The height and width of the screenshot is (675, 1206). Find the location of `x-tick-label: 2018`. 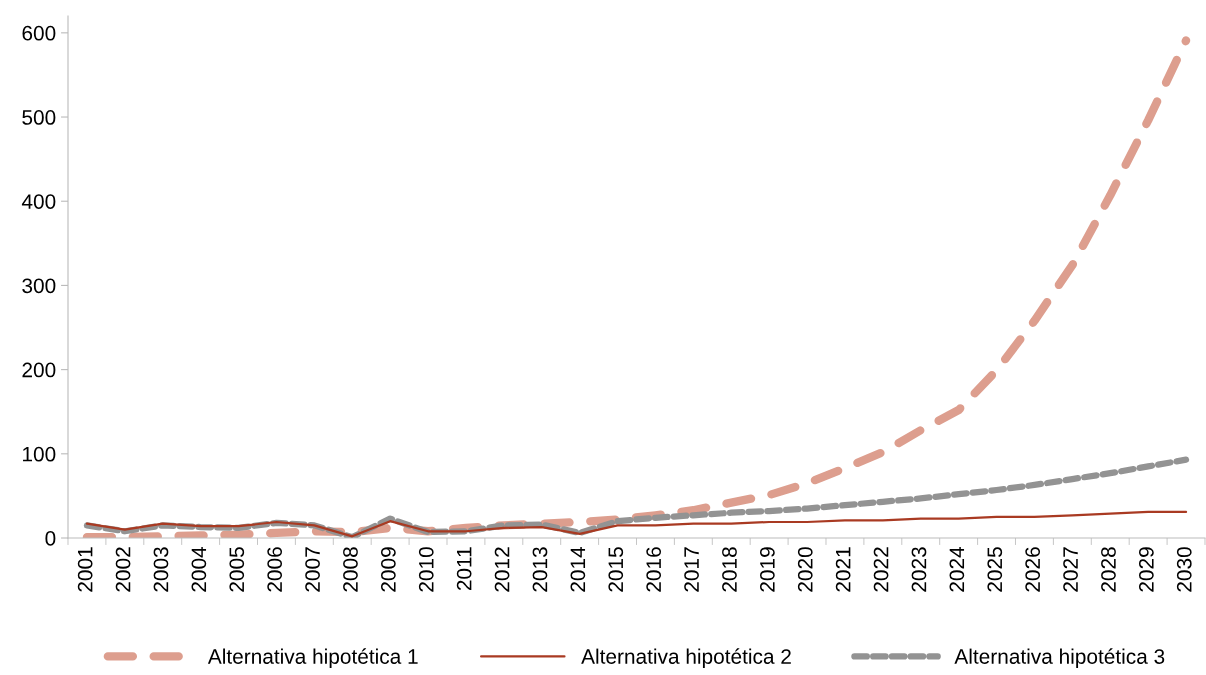

x-tick-label: 2018 is located at coordinates (729, 569).